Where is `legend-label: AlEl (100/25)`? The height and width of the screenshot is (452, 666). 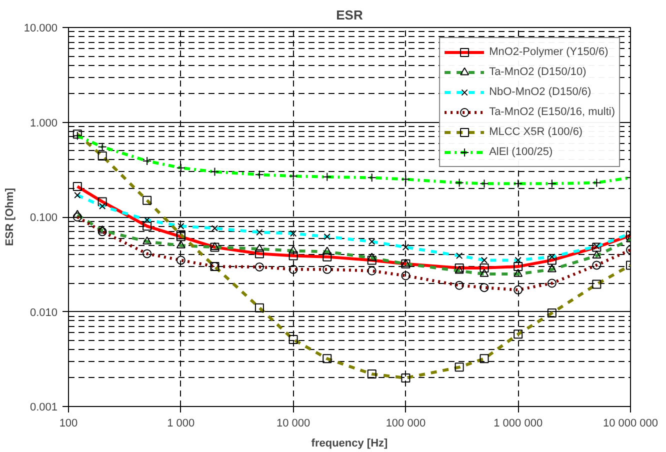
legend-label: AlEl (100/25) is located at coordinates (521, 152).